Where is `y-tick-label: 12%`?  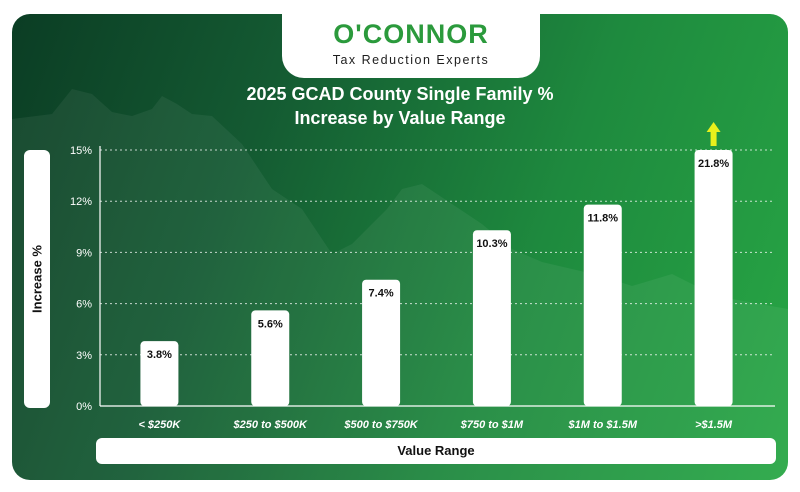
y-tick-label: 12% is located at coordinates (81, 202).